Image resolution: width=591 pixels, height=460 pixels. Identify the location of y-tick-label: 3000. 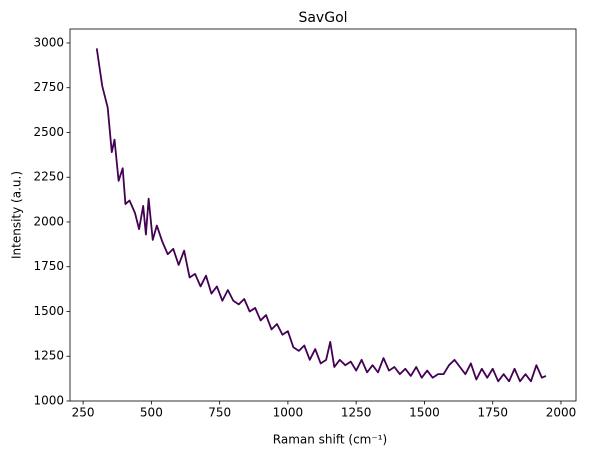
(48, 42).